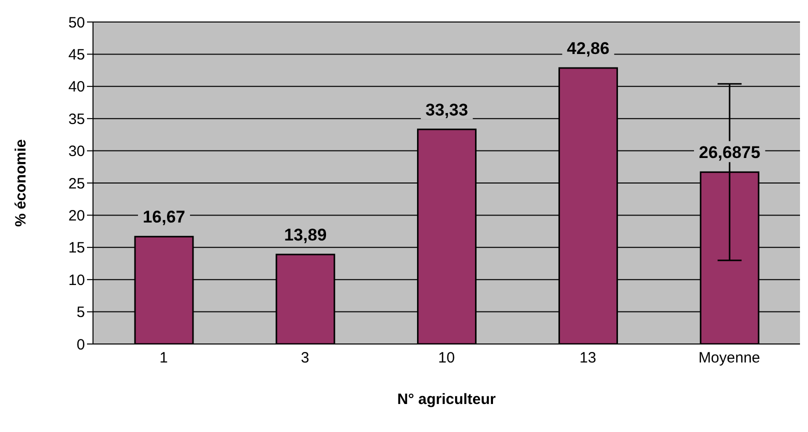  Describe the element at coordinates (76, 55) in the screenshot. I see `y-tick-label: 45` at that location.